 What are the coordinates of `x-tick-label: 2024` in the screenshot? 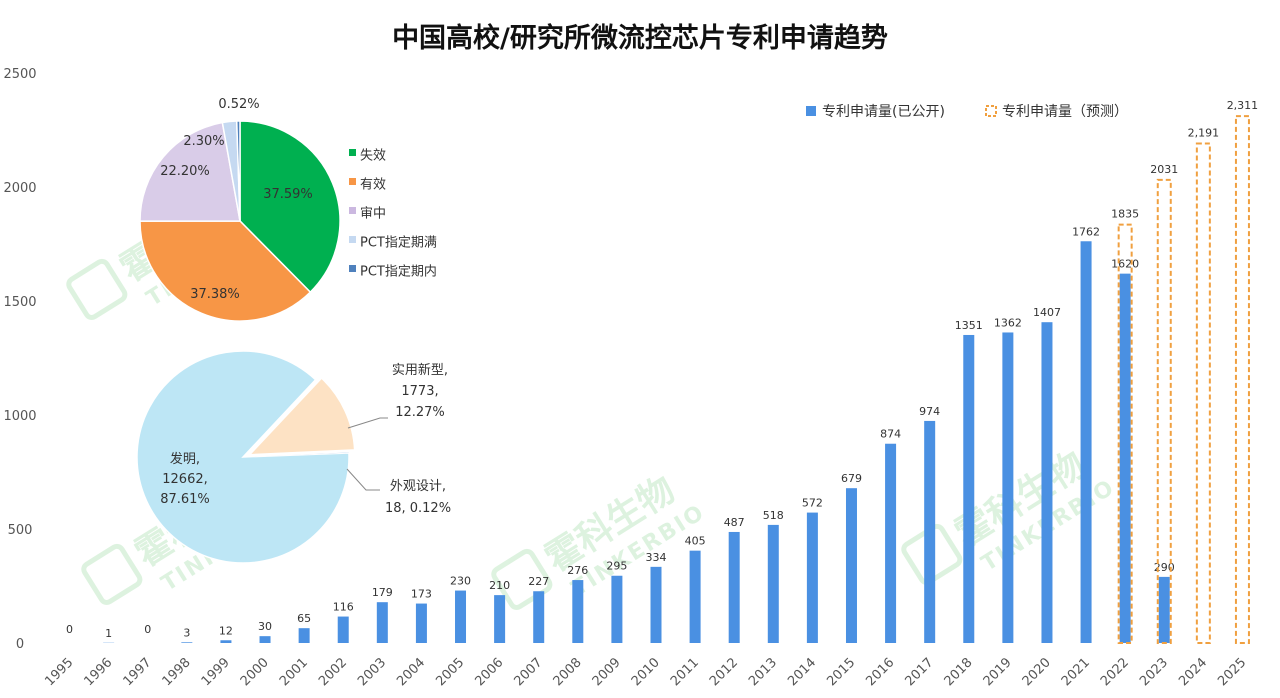 It's located at (1193, 672).